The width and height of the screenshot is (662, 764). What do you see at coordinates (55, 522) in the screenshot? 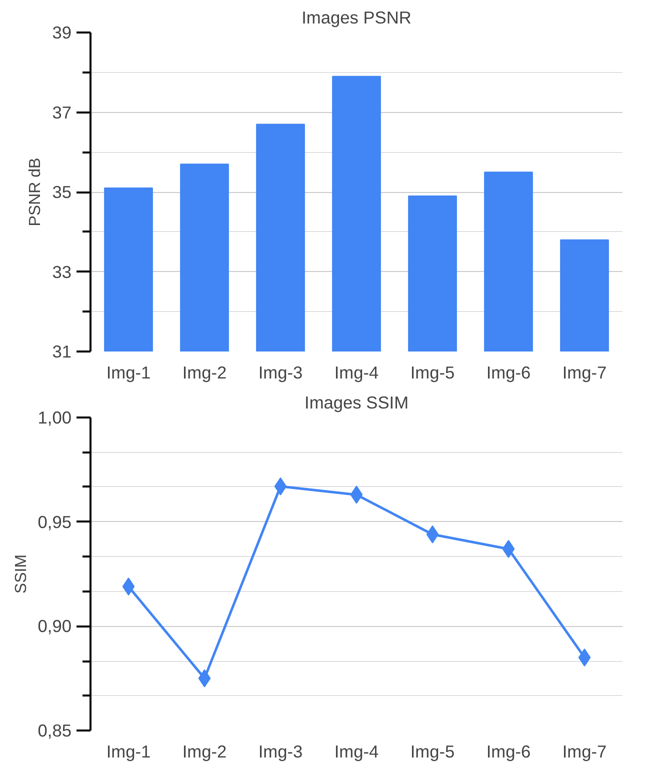
I see `y-tick-label: 0,95` at bounding box center [55, 522].